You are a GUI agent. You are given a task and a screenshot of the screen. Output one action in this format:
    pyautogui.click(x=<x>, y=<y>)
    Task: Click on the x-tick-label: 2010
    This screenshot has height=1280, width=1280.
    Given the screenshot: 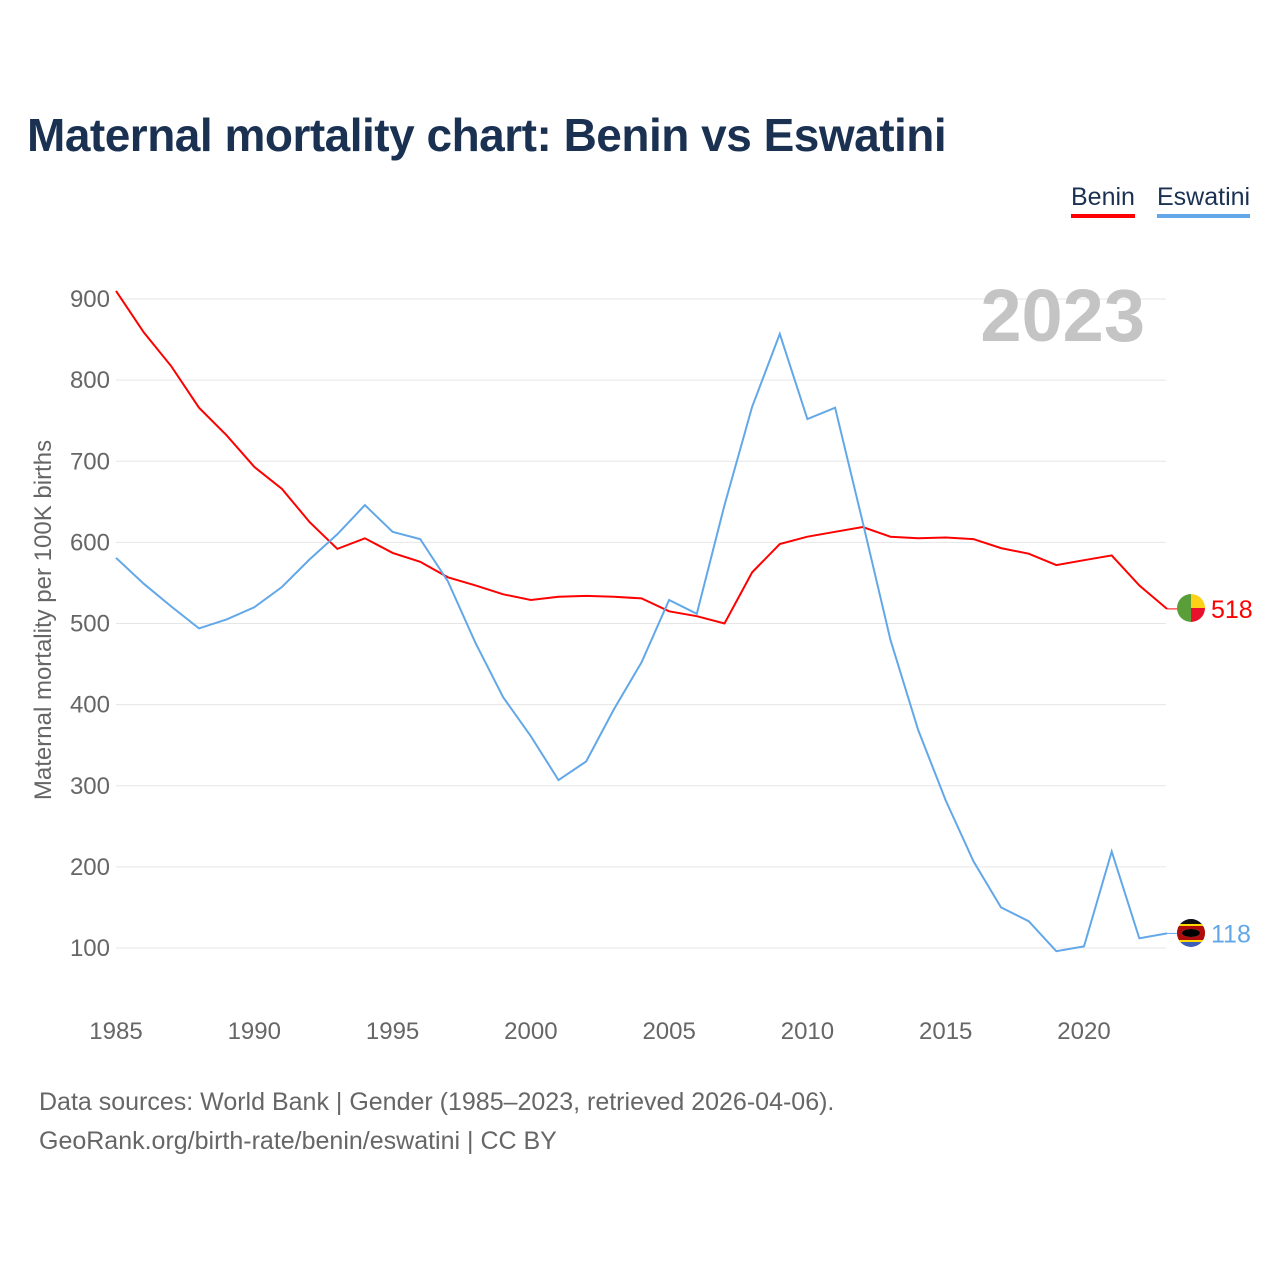 What is the action you would take?
    pyautogui.click(x=807, y=1031)
    